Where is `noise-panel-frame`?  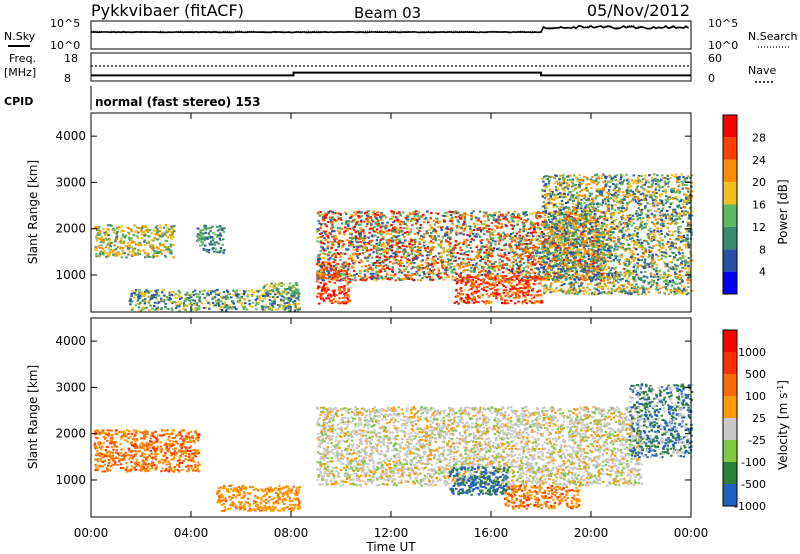
noise-panel-frame is located at coordinates (391, 35).